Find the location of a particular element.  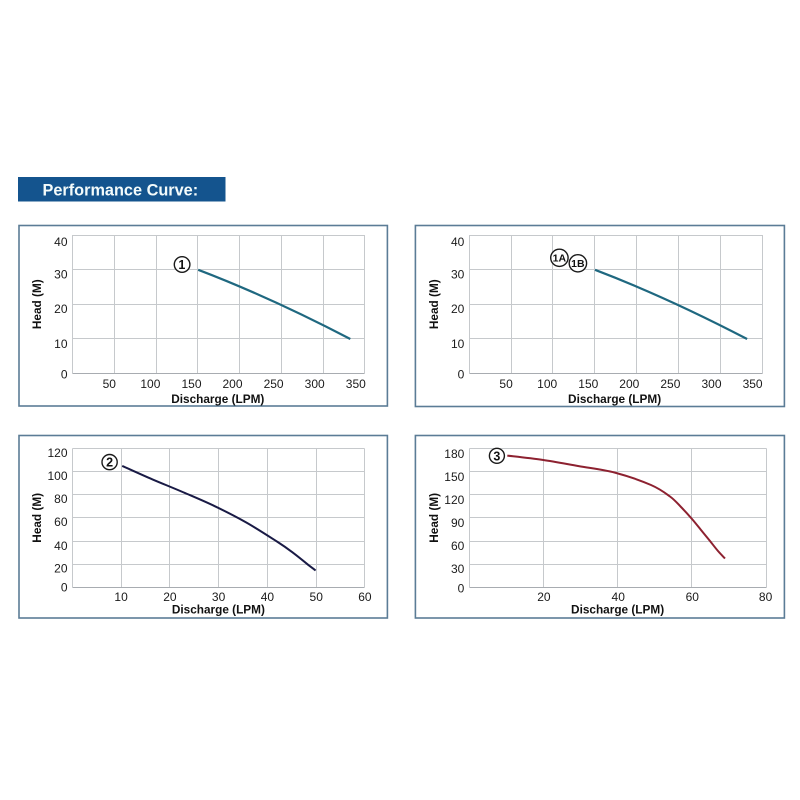

svg-text: 1A is located at coordinates (560, 259).